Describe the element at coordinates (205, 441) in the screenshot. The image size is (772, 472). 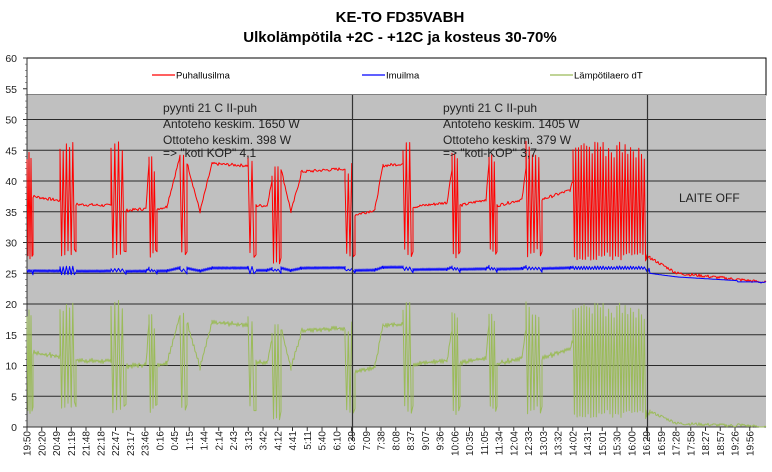
I see `x-tick-label: 1:44` at that location.